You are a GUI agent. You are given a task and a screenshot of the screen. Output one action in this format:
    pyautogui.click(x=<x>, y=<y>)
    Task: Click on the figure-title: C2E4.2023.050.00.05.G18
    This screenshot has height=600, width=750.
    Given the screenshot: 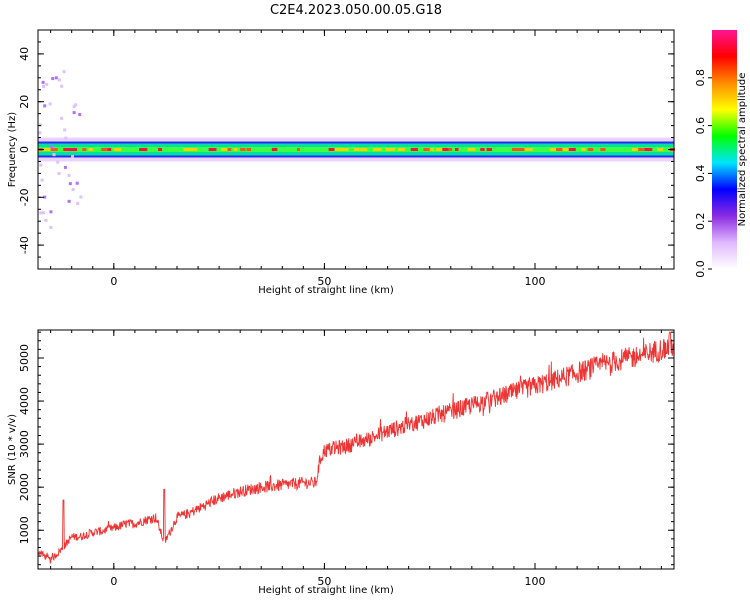 What is the action you would take?
    pyautogui.click(x=356, y=10)
    